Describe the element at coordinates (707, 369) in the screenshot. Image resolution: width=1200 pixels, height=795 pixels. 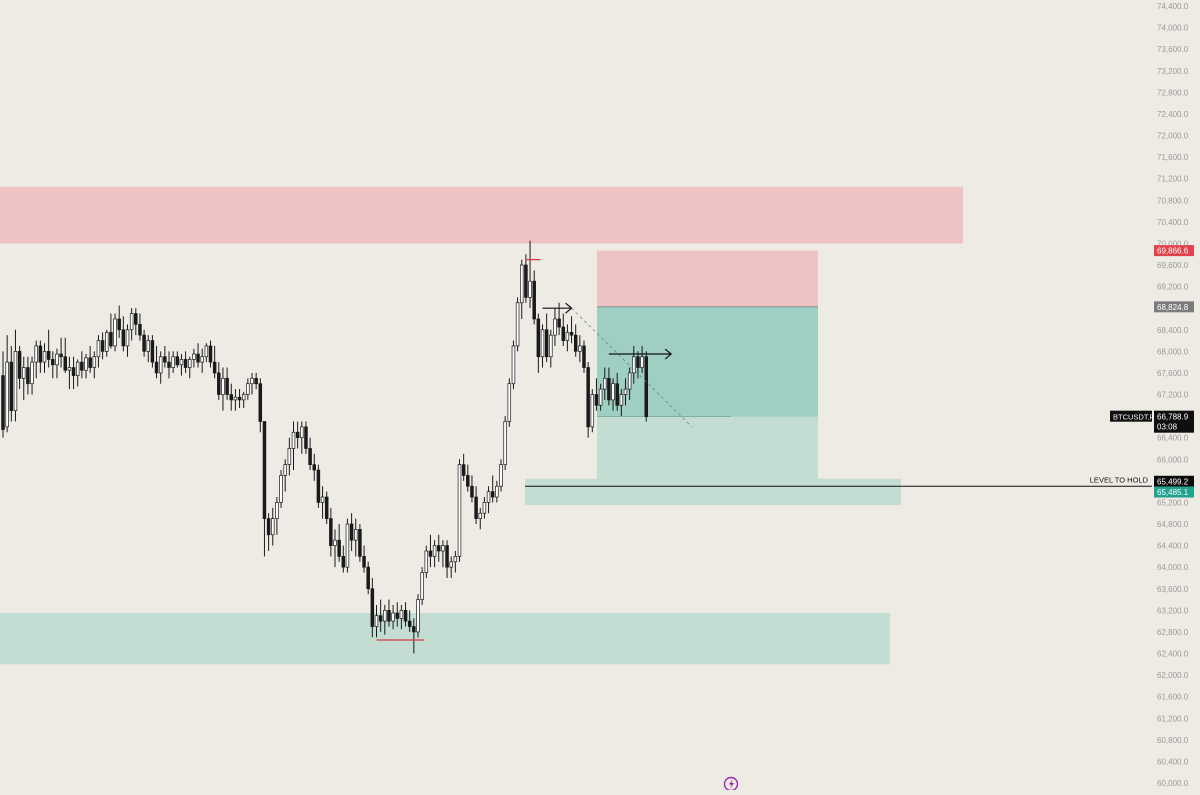
I see `position-tool` at that location.